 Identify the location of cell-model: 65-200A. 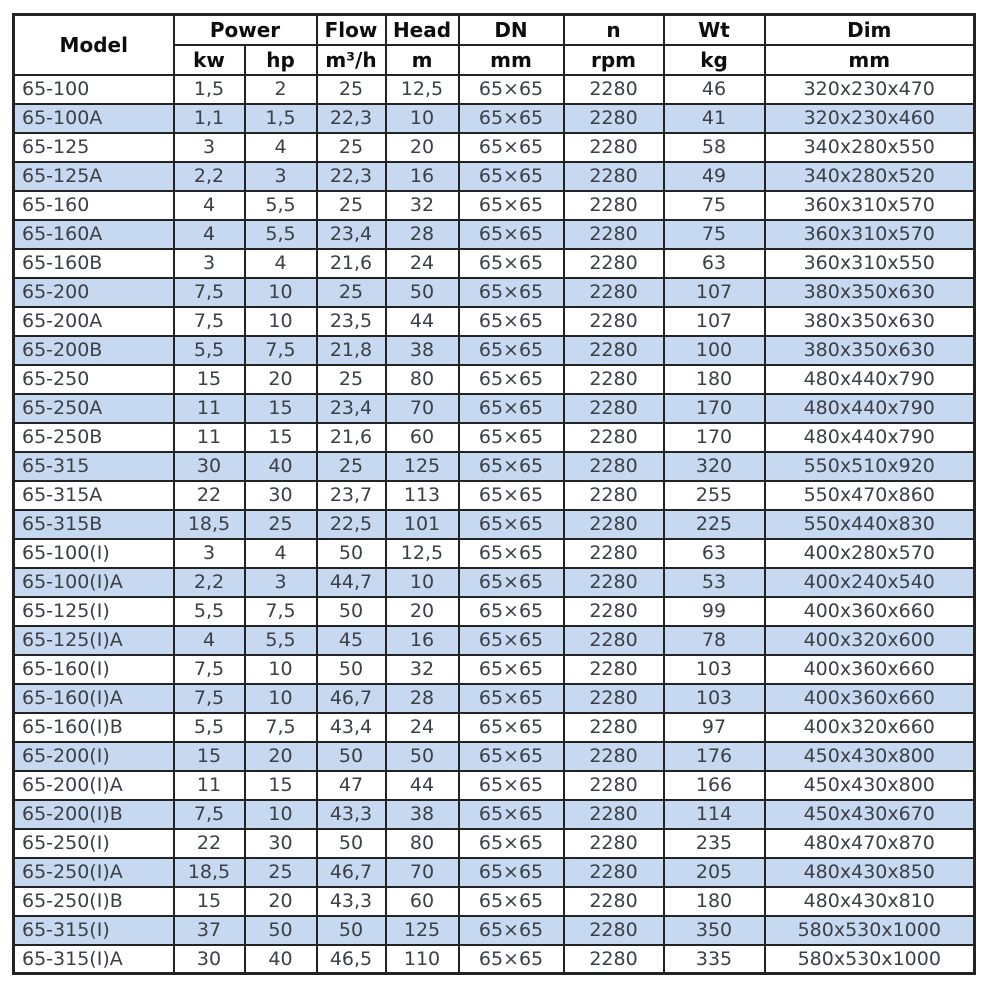
(93, 321).